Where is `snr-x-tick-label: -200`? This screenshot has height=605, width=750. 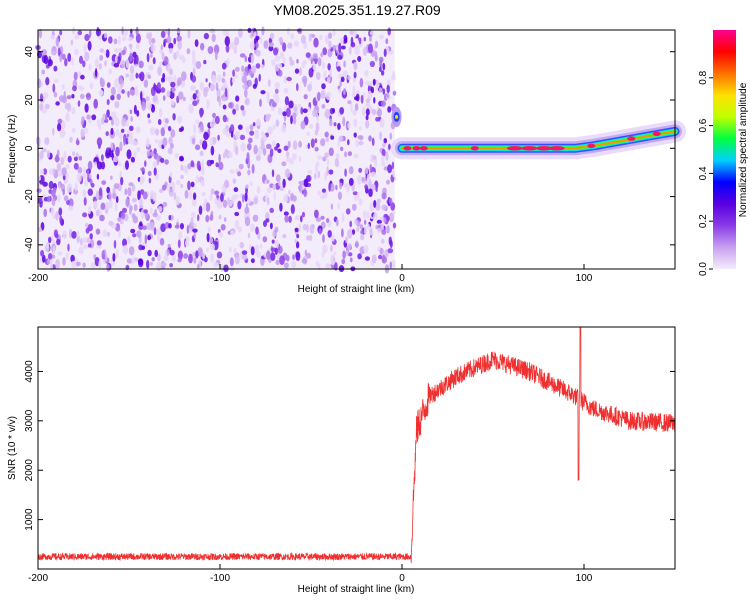 snr-x-tick-label: -200 is located at coordinates (38, 578).